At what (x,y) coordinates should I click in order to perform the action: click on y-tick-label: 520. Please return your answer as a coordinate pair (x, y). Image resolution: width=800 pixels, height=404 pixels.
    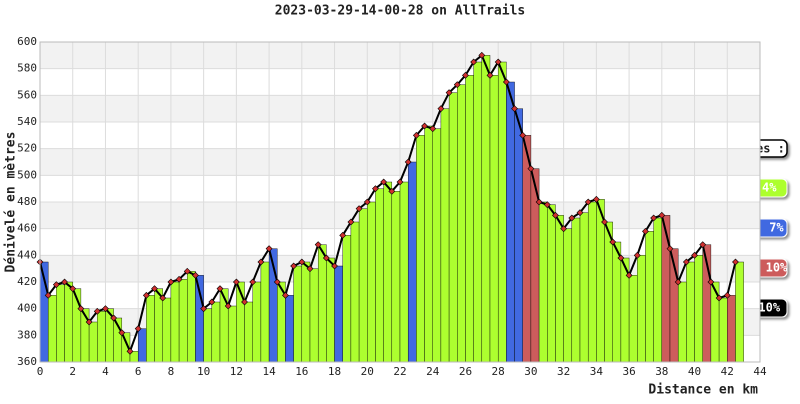
    Looking at the image, I should click on (27, 148).